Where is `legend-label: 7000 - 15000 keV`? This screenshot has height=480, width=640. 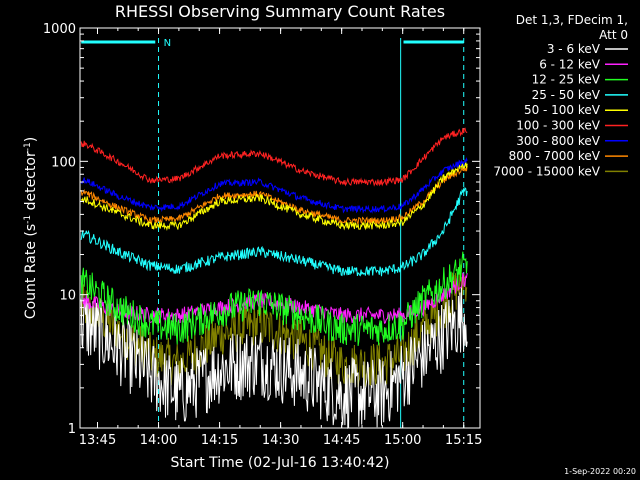
legend-label: 7000 - 15000 keV is located at coordinates (546, 171).